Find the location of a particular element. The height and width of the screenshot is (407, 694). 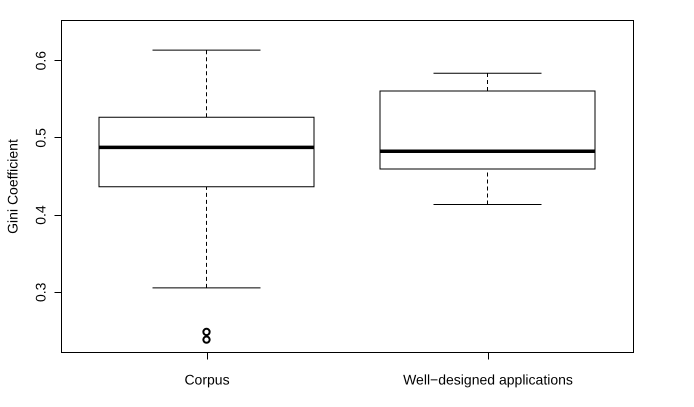

x-tick-label: Well−designed applications is located at coordinates (488, 380).